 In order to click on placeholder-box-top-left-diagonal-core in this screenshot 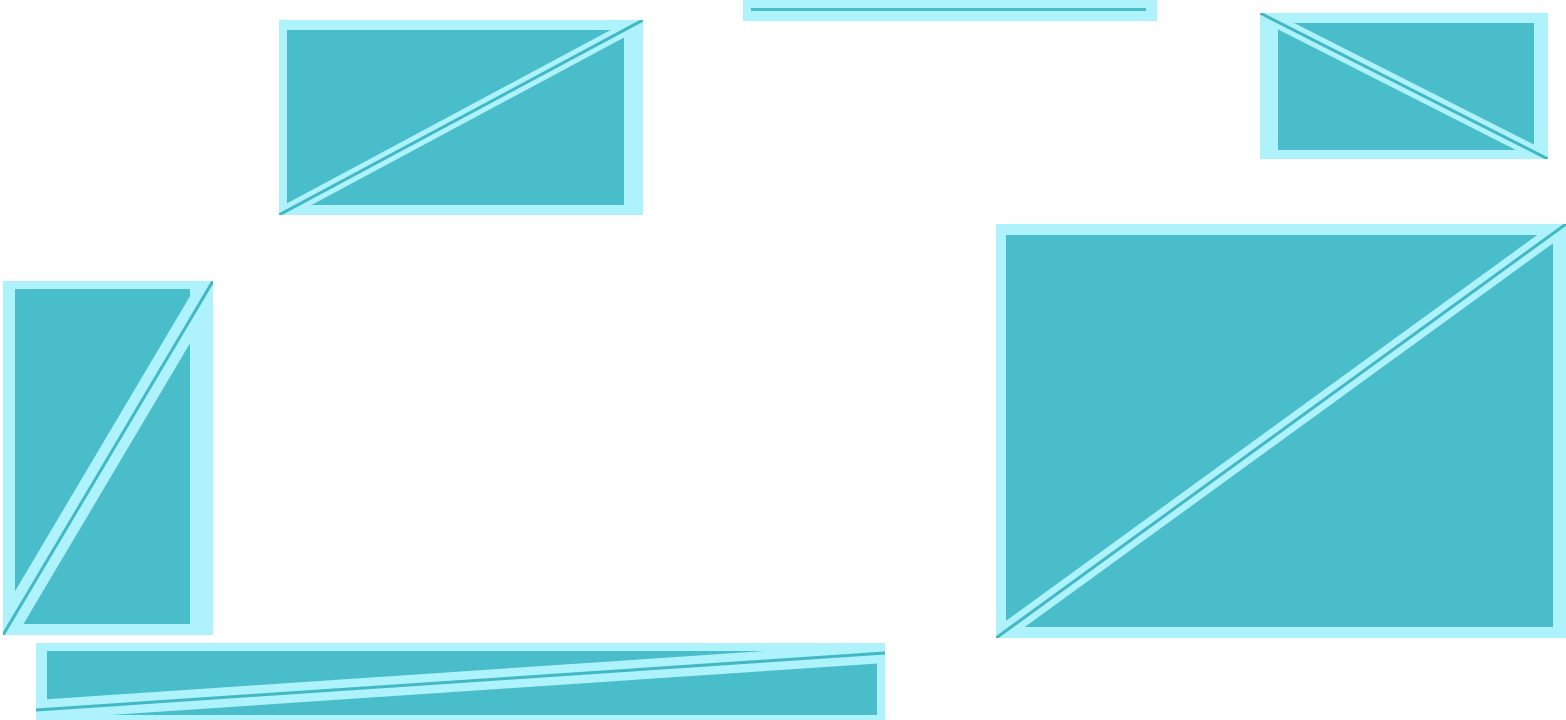, I will do `click(461, 117)`.